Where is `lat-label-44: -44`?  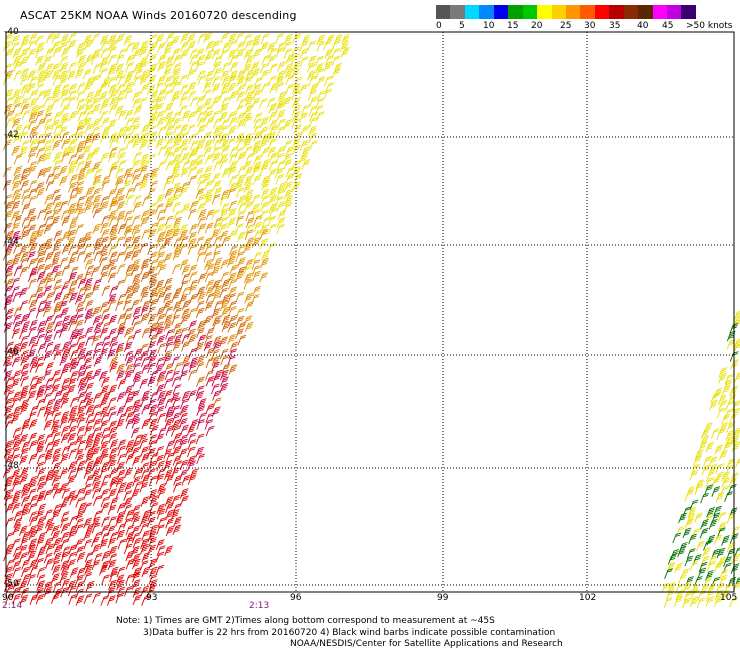
lat-label-44: -44 is located at coordinates (11, 242).